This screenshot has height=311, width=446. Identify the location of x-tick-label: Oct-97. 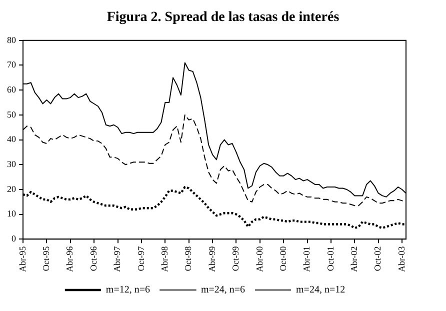
(141, 259).